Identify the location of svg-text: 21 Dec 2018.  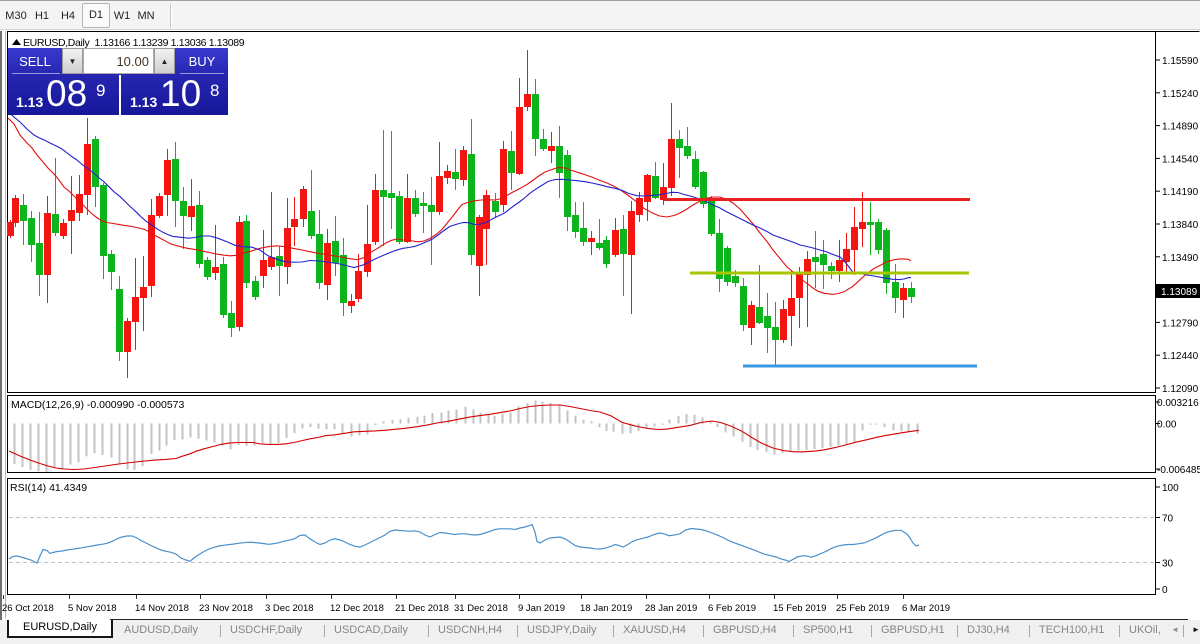
(422, 608).